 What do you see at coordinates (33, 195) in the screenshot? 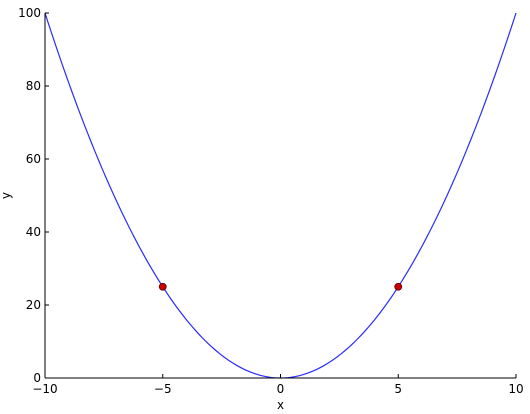
I see `y-ticks: 0 20 40 60 80 100` at bounding box center [33, 195].